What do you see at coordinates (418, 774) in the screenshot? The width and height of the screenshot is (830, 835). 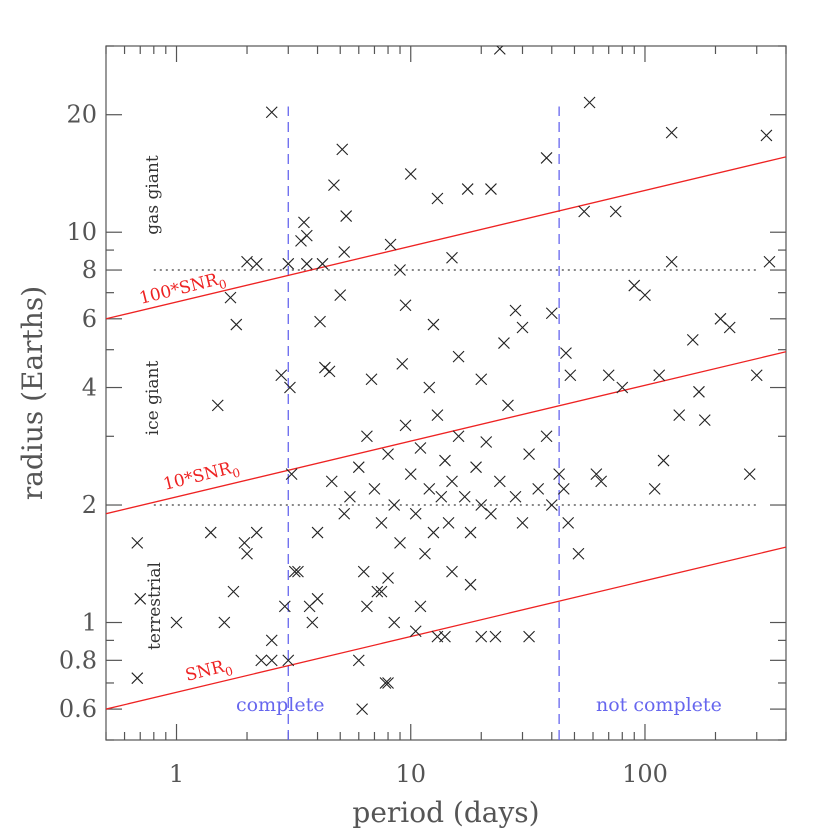 I see `x-tick-labels: 1 10 100` at bounding box center [418, 774].